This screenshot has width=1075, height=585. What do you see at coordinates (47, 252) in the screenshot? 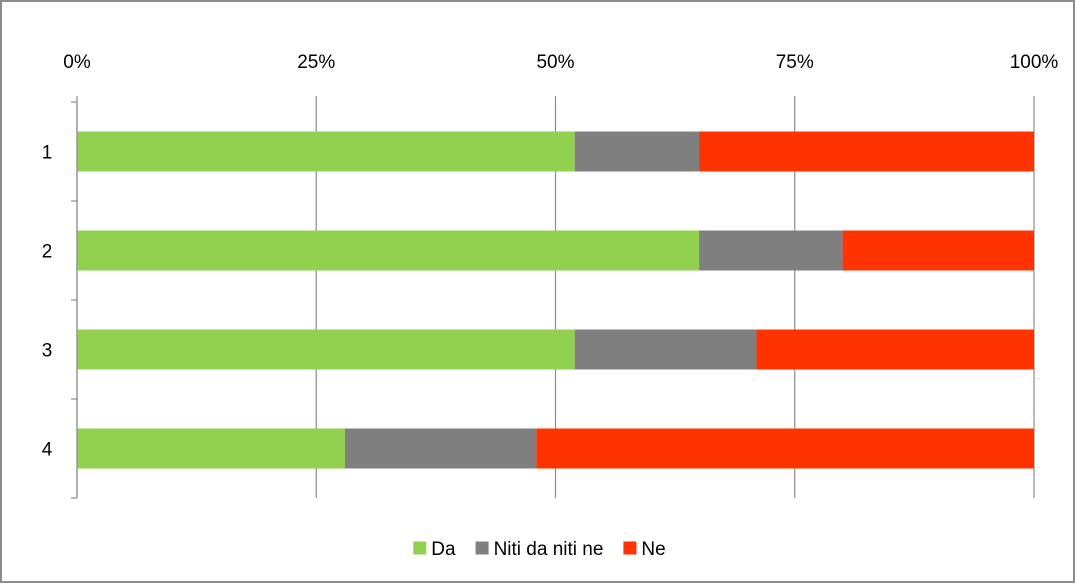
I see `y-tick-label-1: 2` at bounding box center [47, 252].